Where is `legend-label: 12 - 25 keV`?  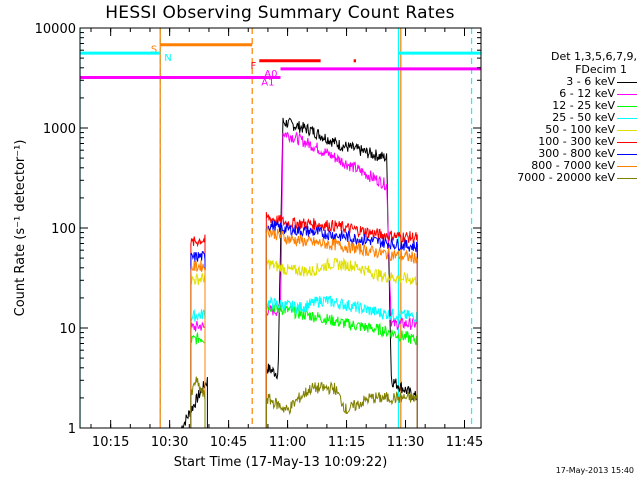 legend-label: 12 - 25 keV is located at coordinates (583, 105).